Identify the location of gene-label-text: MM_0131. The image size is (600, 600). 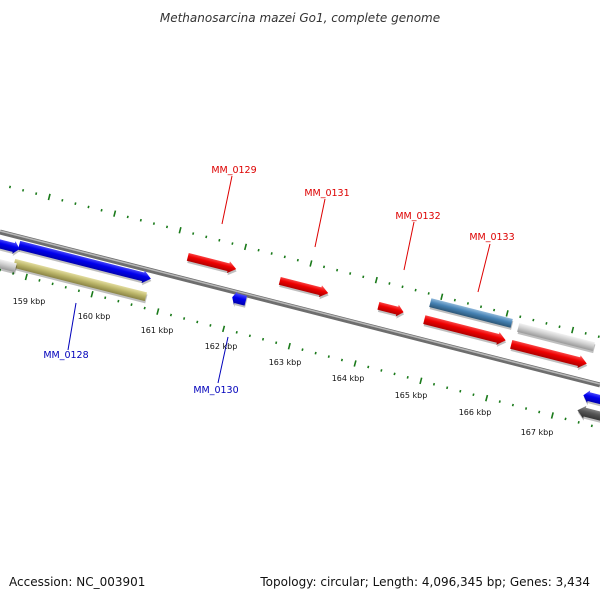
(326, 193).